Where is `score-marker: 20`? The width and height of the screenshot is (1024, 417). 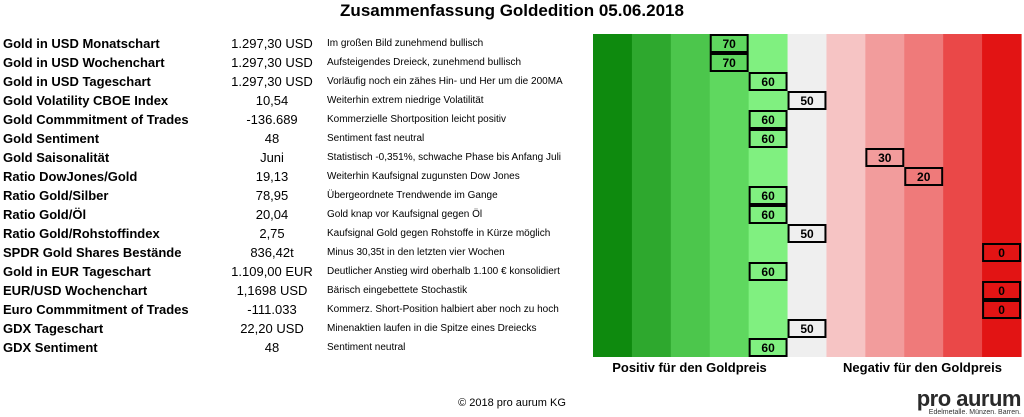
score-marker: 20 is located at coordinates (924, 176).